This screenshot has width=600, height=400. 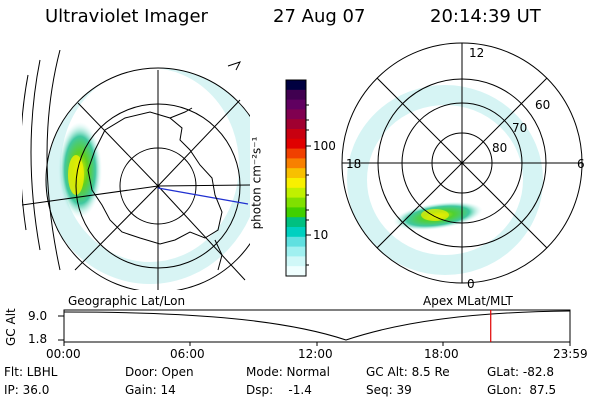 What do you see at coordinates (127, 301) in the screenshot?
I see `left-panel-caption: Geographic Lat/Lon` at bounding box center [127, 301].